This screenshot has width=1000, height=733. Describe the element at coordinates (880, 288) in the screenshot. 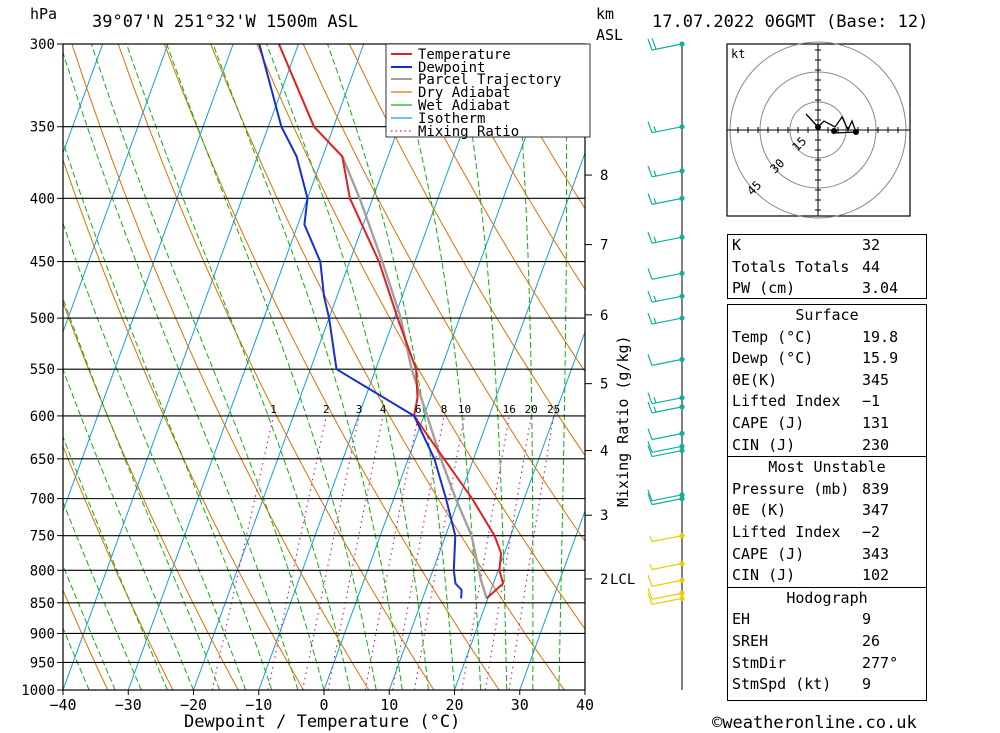

I see `index-value: 3.04` at that location.